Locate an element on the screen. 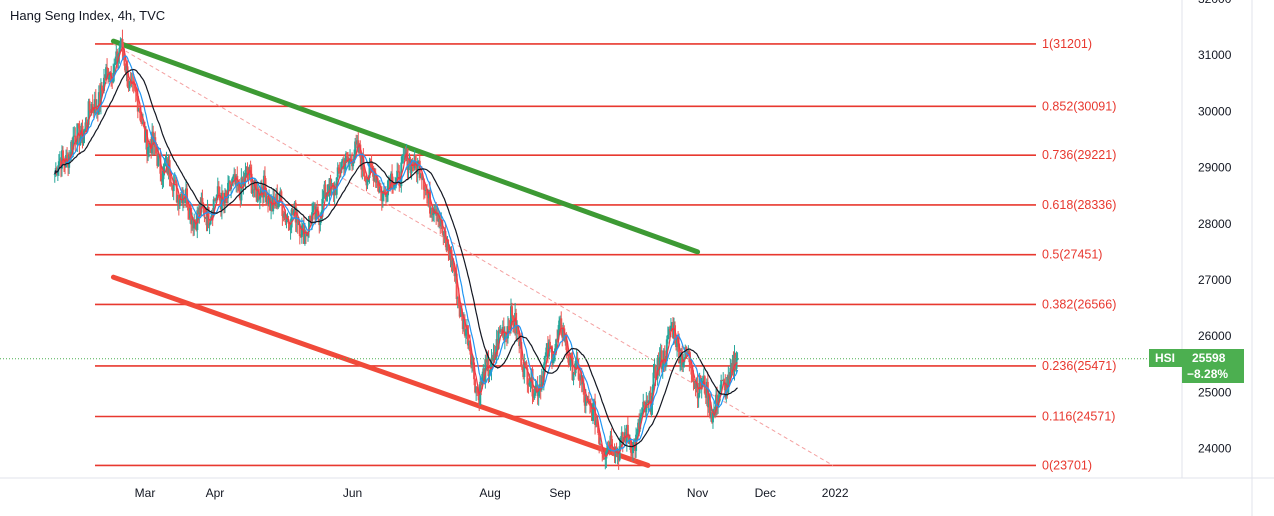  symbol-label: HSI is located at coordinates (1165, 358).